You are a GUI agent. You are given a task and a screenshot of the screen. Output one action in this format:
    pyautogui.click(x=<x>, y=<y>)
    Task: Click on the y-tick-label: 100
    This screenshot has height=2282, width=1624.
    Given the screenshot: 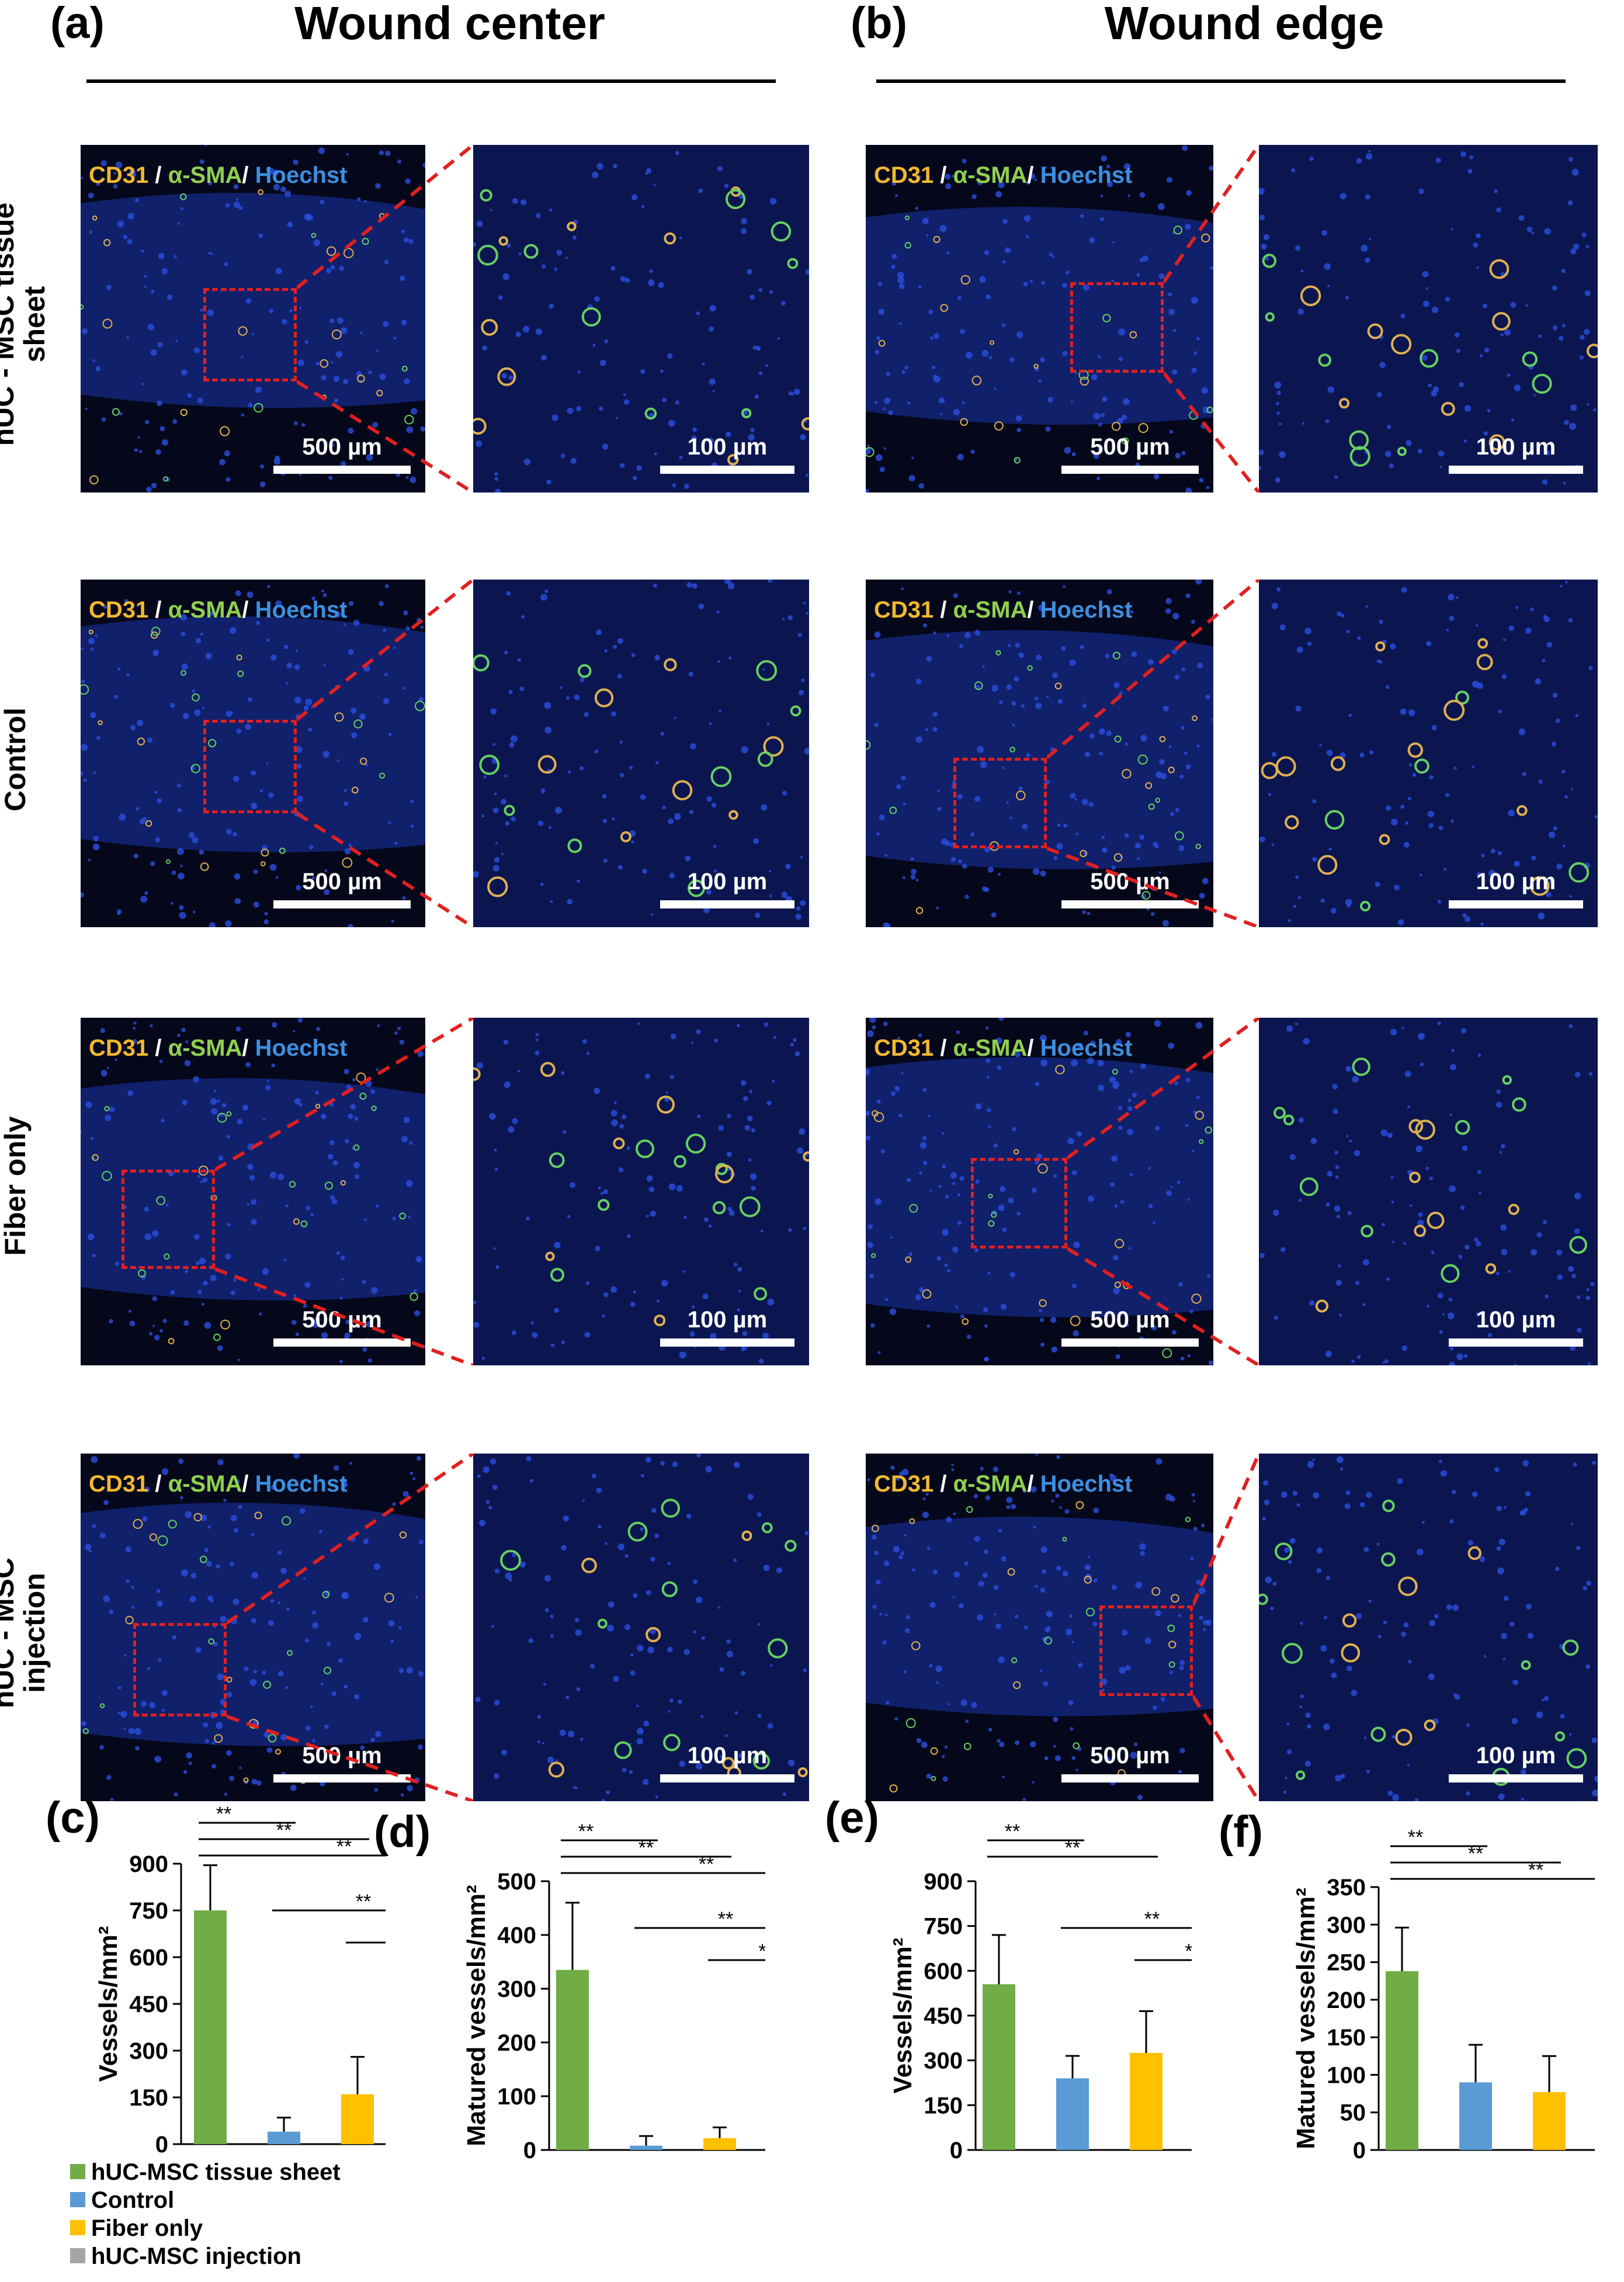 What is the action you would take?
    pyautogui.click(x=517, y=2097)
    